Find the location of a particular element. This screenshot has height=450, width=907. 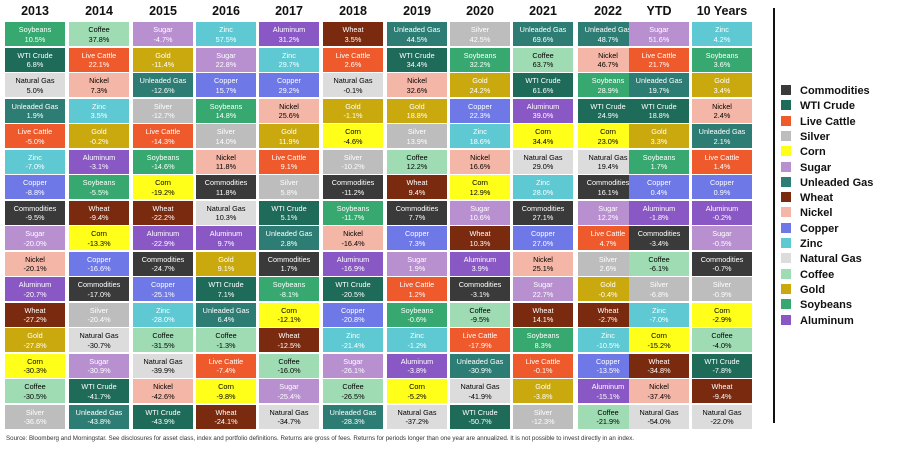

quilt-cell: Aluminum 39.0% is located at coordinates (543, 110).